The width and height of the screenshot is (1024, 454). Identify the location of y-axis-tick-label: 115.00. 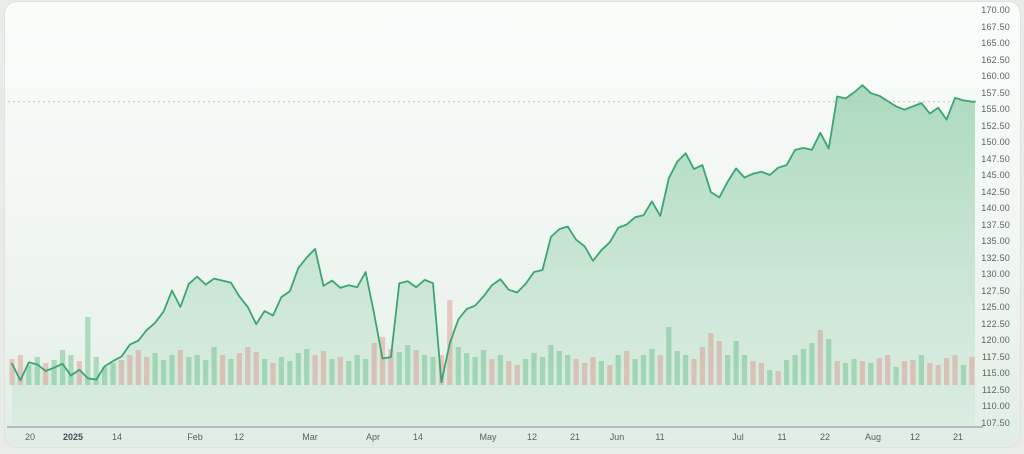
(995, 373).